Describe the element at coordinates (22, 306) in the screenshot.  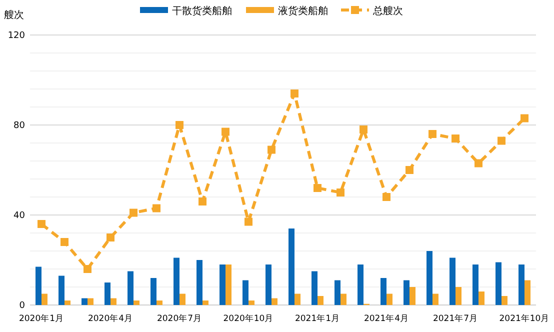
I see `y-tick-label: 0` at that location.